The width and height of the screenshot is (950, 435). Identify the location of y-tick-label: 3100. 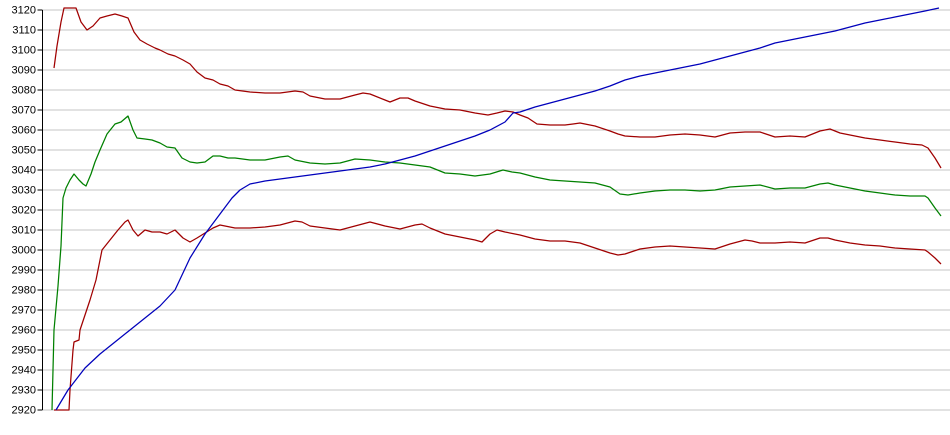
(24, 51).